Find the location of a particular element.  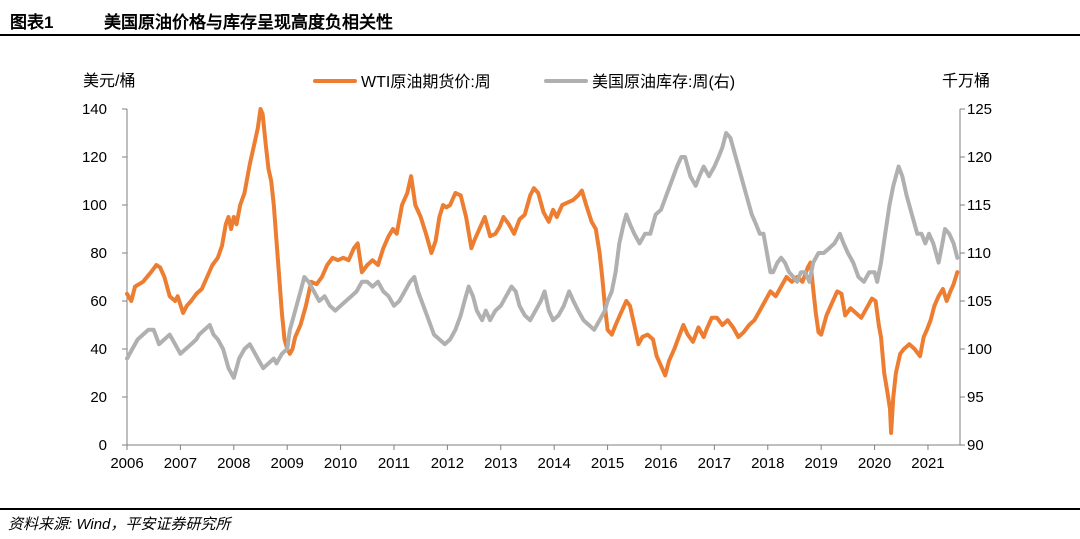

footer-rule is located at coordinates (540, 509).